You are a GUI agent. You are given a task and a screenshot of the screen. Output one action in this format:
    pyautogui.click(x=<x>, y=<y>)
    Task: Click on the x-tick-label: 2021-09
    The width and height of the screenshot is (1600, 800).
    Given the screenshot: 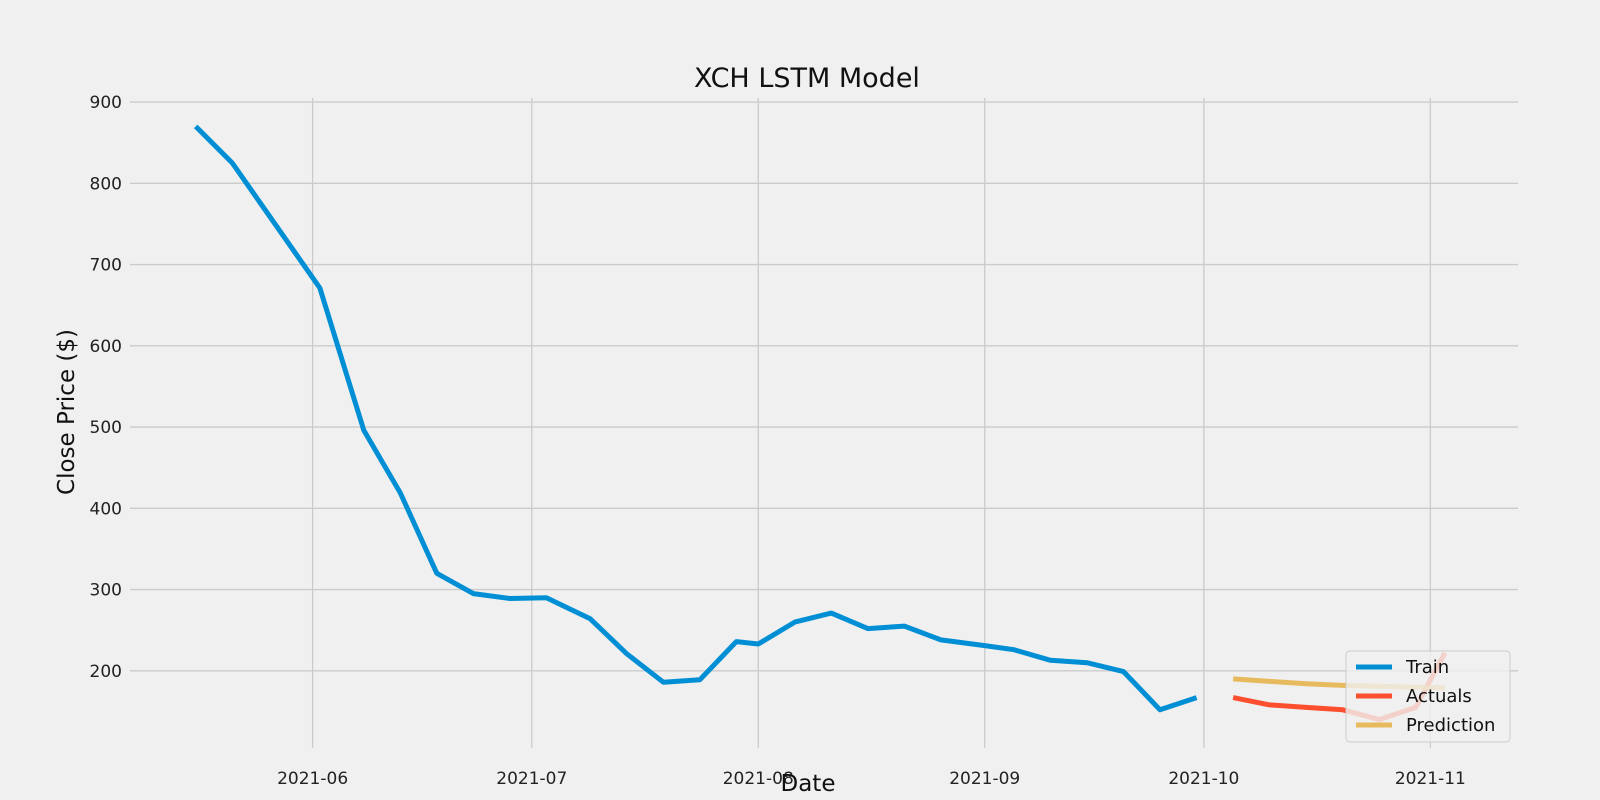 What is the action you would take?
    pyautogui.click(x=984, y=779)
    